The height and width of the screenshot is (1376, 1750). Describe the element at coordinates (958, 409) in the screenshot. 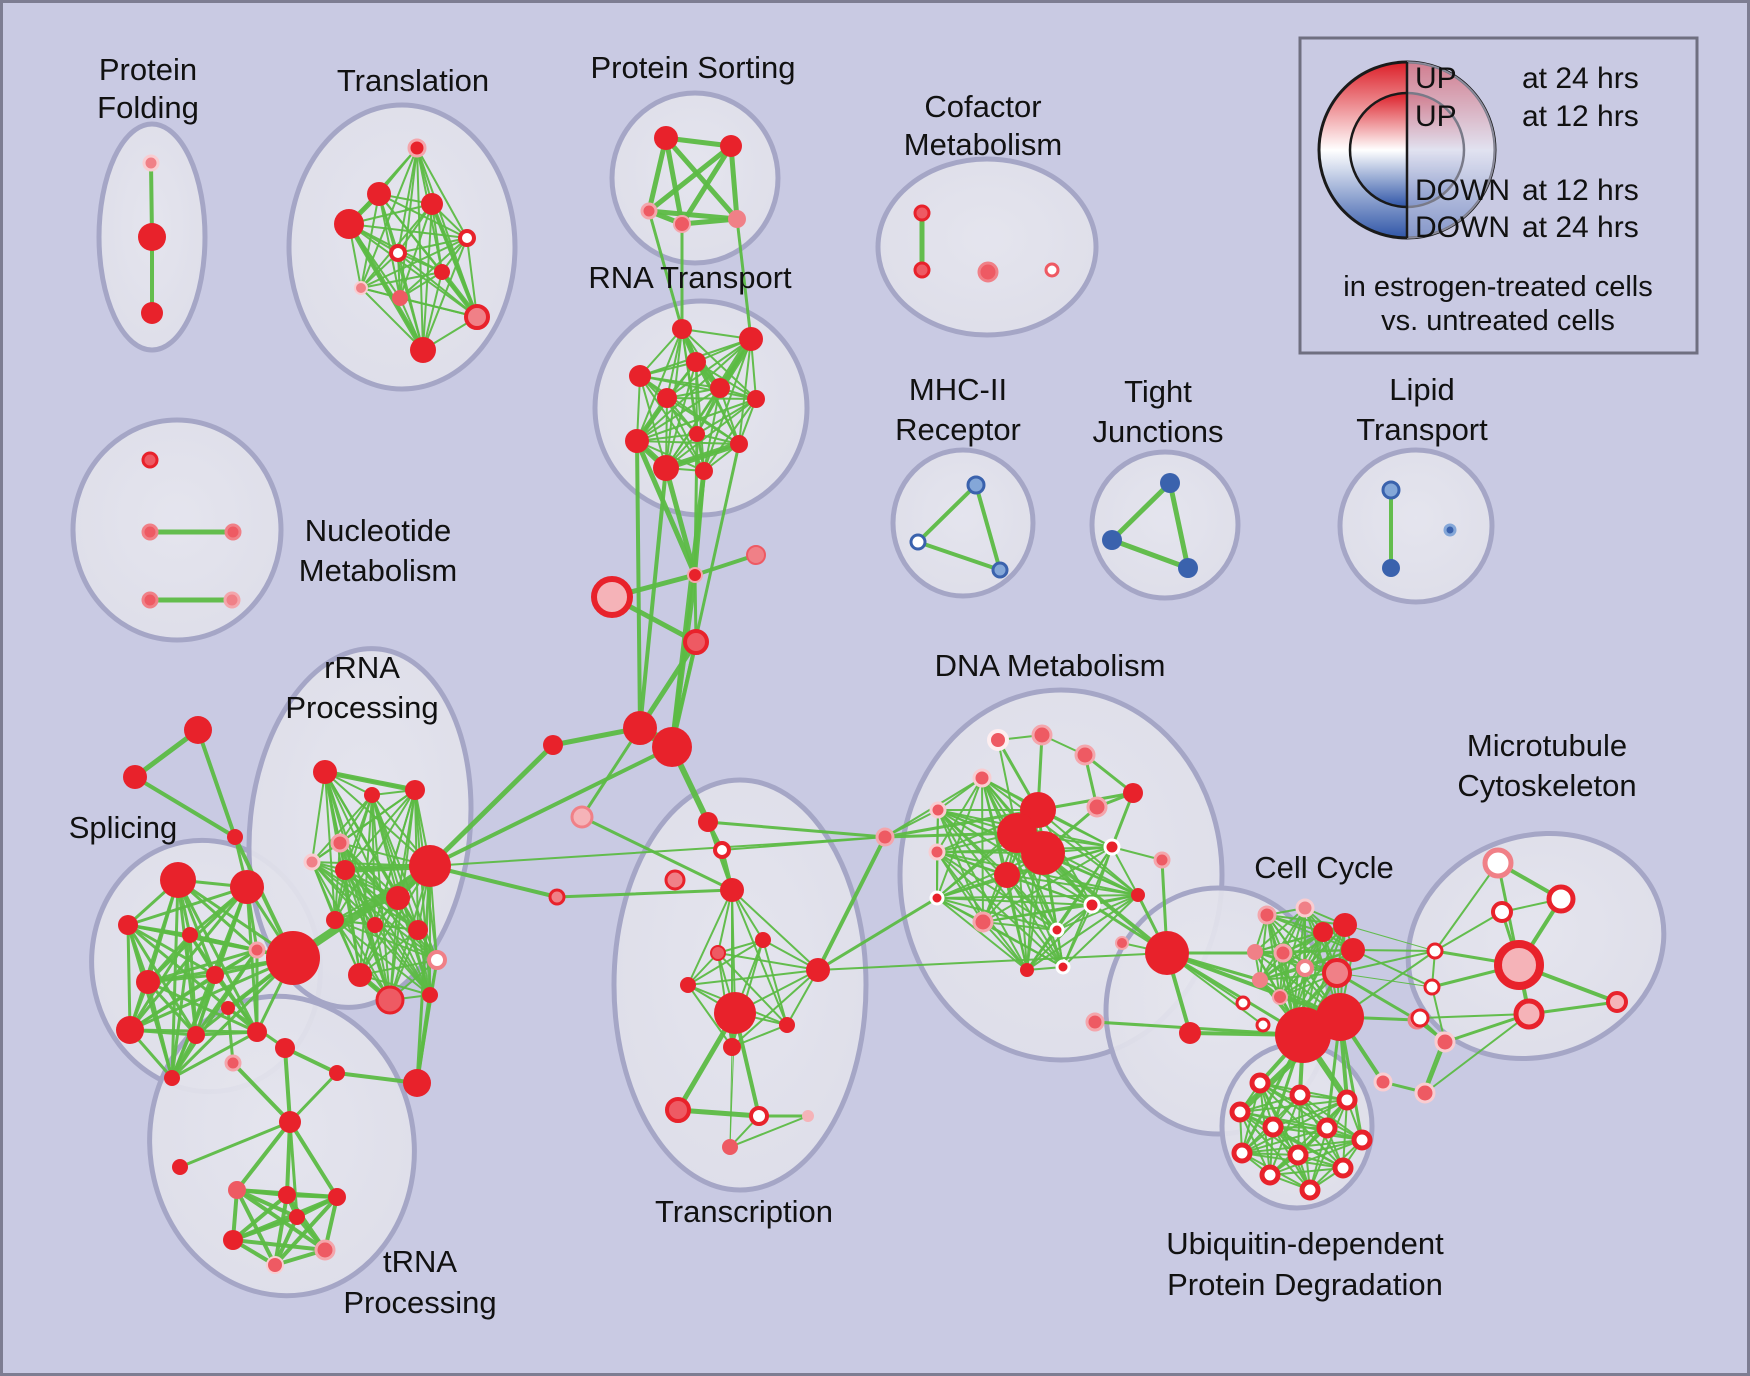

I see `cluster-label-mhc-ii-receptor: MHC-II Receptor` at that location.